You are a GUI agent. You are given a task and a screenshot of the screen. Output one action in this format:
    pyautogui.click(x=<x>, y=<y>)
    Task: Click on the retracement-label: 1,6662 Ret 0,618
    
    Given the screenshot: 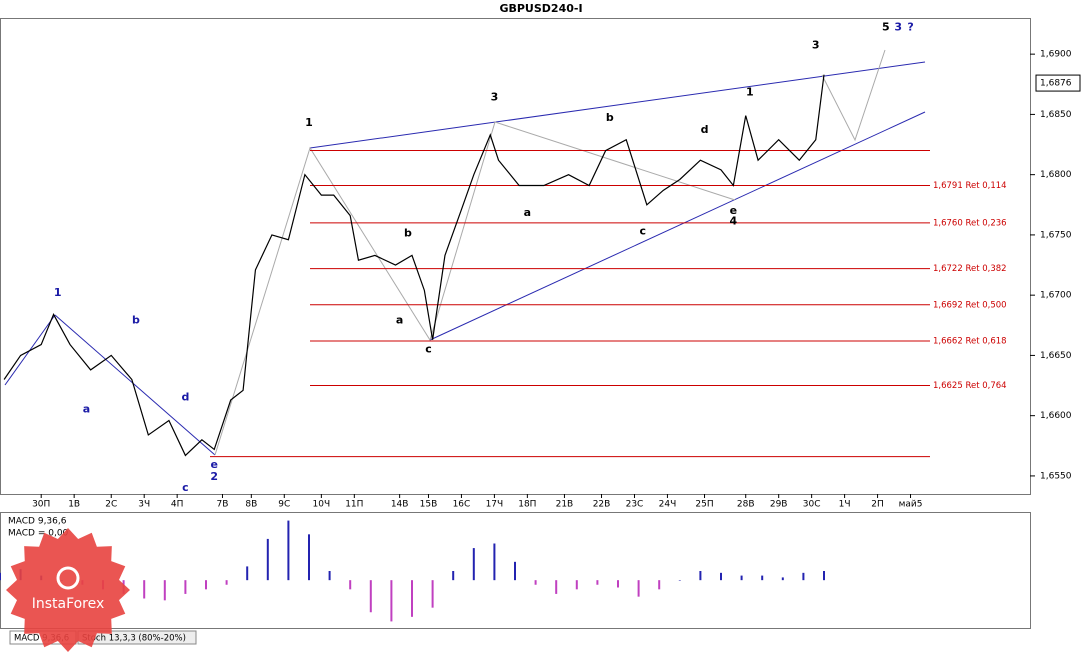 What is the action you would take?
    pyautogui.click(x=970, y=341)
    